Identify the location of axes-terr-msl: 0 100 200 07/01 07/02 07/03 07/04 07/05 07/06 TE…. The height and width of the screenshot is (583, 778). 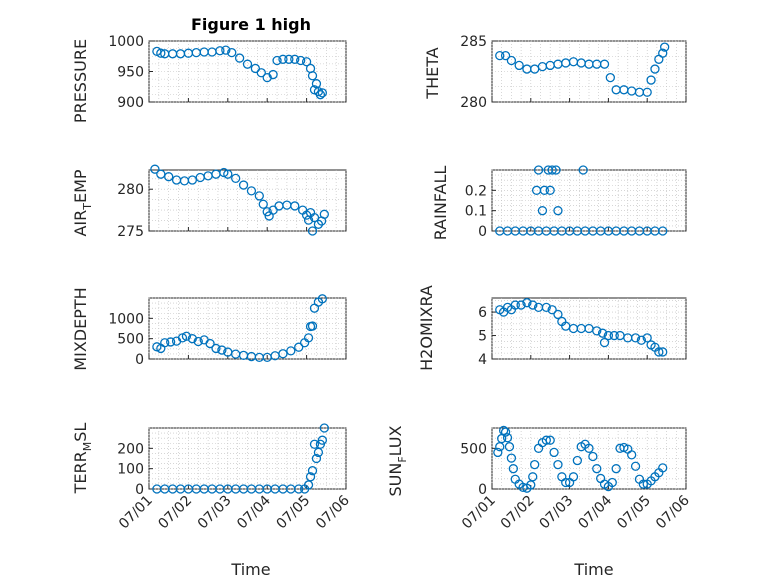
(212, 478).